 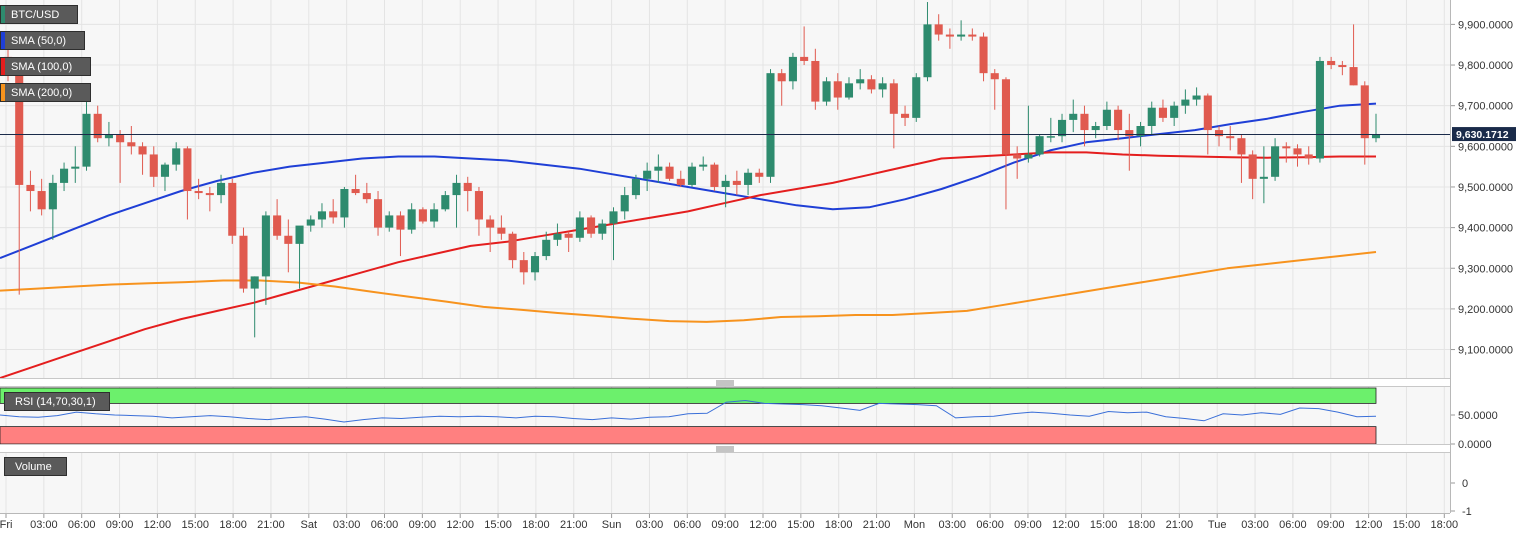 I want to click on volume-y-tick-label: 0, so click(x=1465, y=484).